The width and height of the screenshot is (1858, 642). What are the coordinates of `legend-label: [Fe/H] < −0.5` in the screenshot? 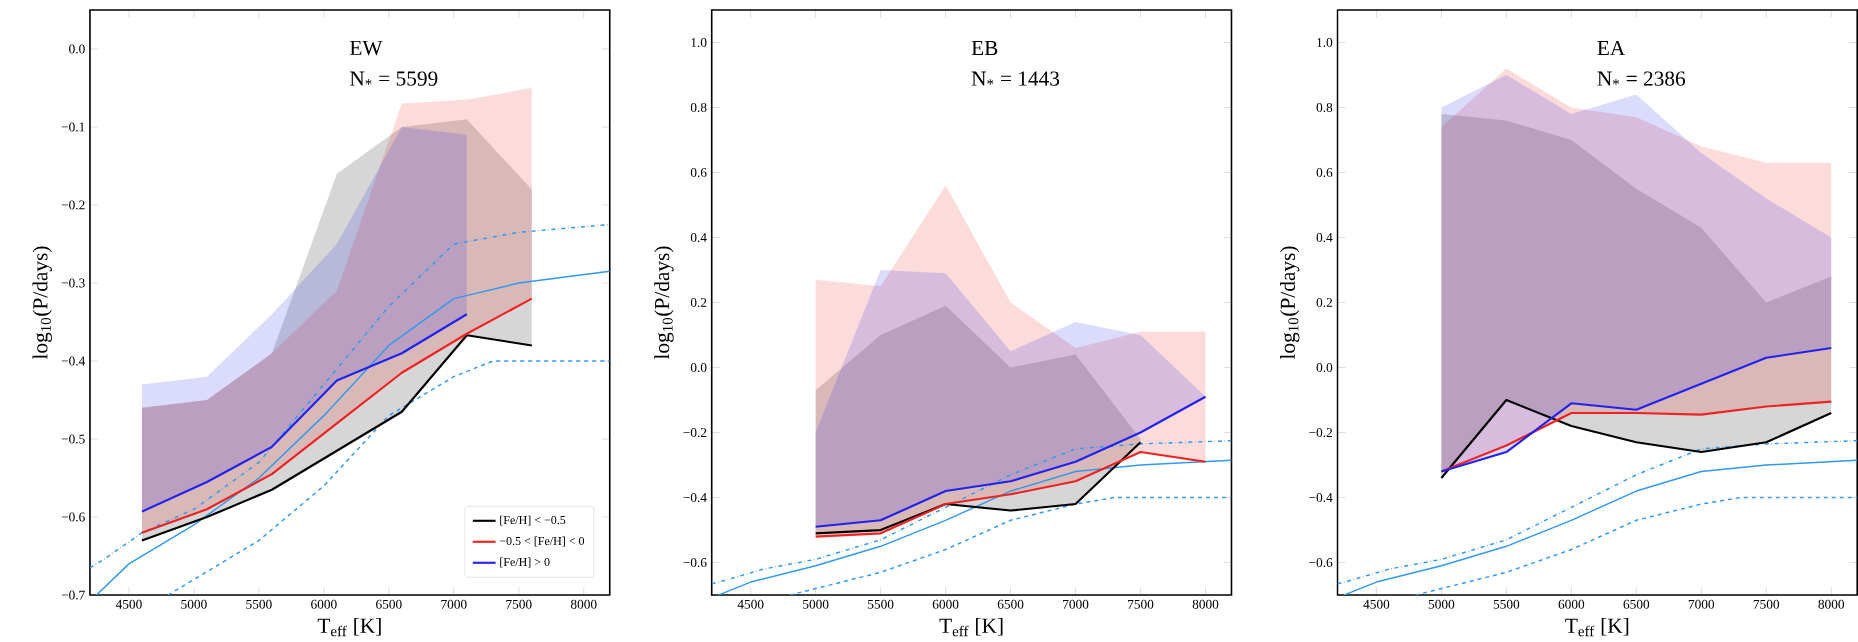 It's located at (533, 520).